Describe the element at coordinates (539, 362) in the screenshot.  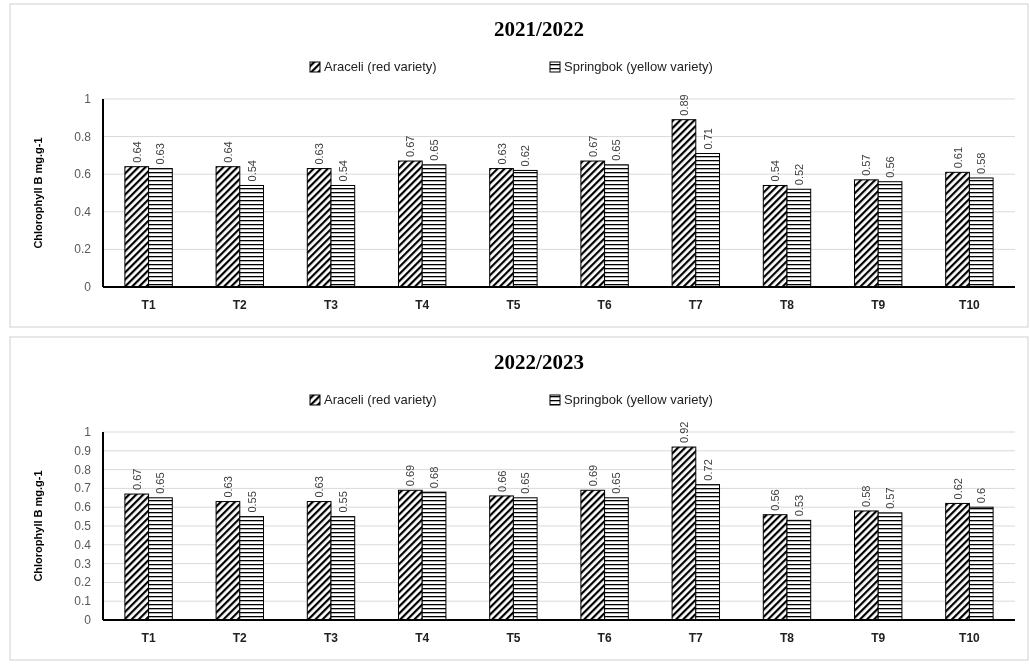
I see `chart-title: 2022/2023` at that location.